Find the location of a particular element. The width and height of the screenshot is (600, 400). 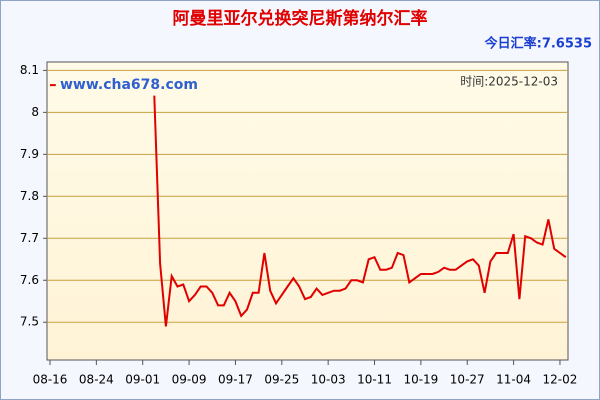

y-tick-label: 7.7 is located at coordinates (29, 238).